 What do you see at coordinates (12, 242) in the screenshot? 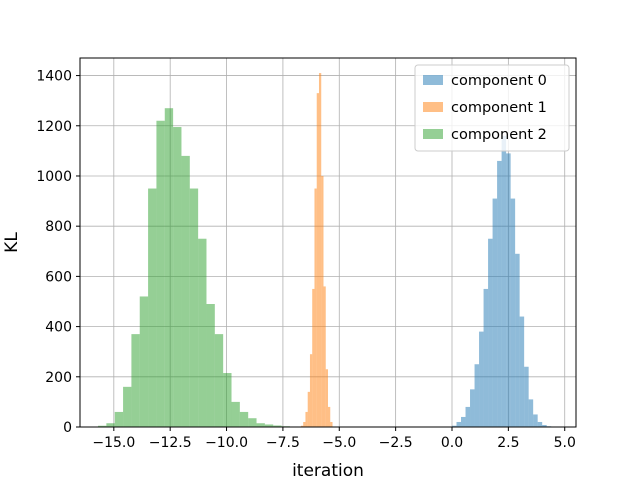
I see `y-axis-title: KL` at bounding box center [12, 242].